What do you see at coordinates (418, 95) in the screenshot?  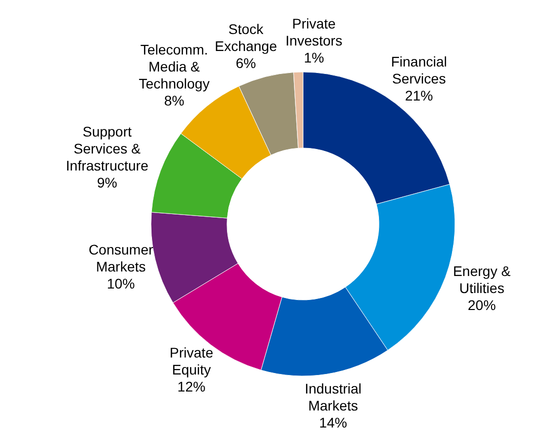 I see `data-label: 21%` at bounding box center [418, 95].